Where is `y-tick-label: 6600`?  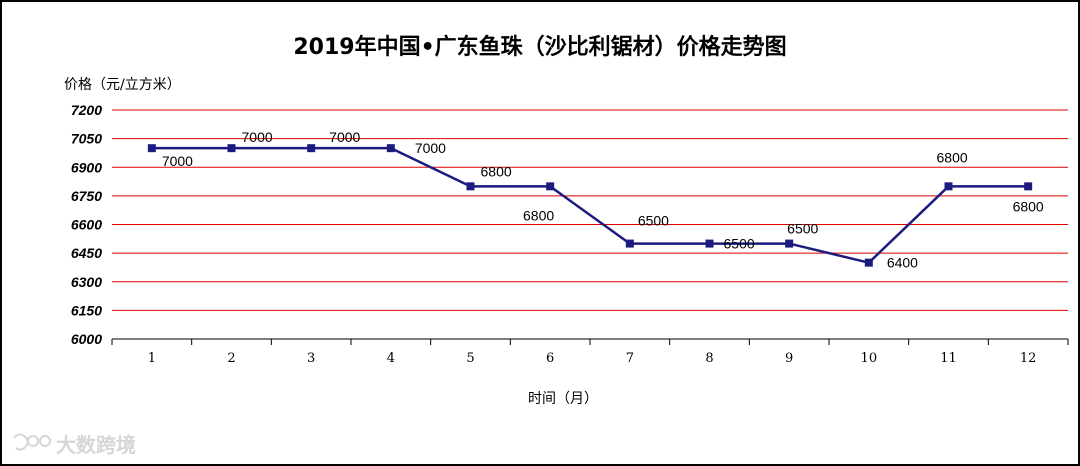 y-tick-label: 6600 is located at coordinates (86, 225).